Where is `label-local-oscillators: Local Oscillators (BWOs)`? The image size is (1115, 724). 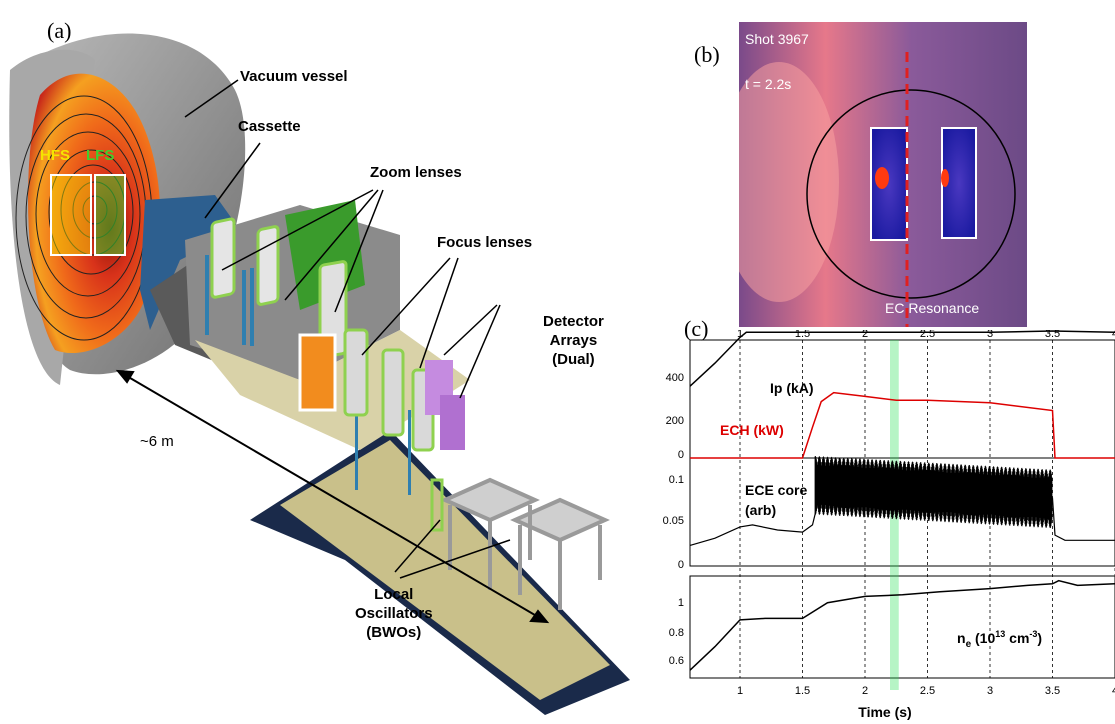
label-local-oscillators: Local Oscillators (BWOs) is located at coordinates (394, 613).